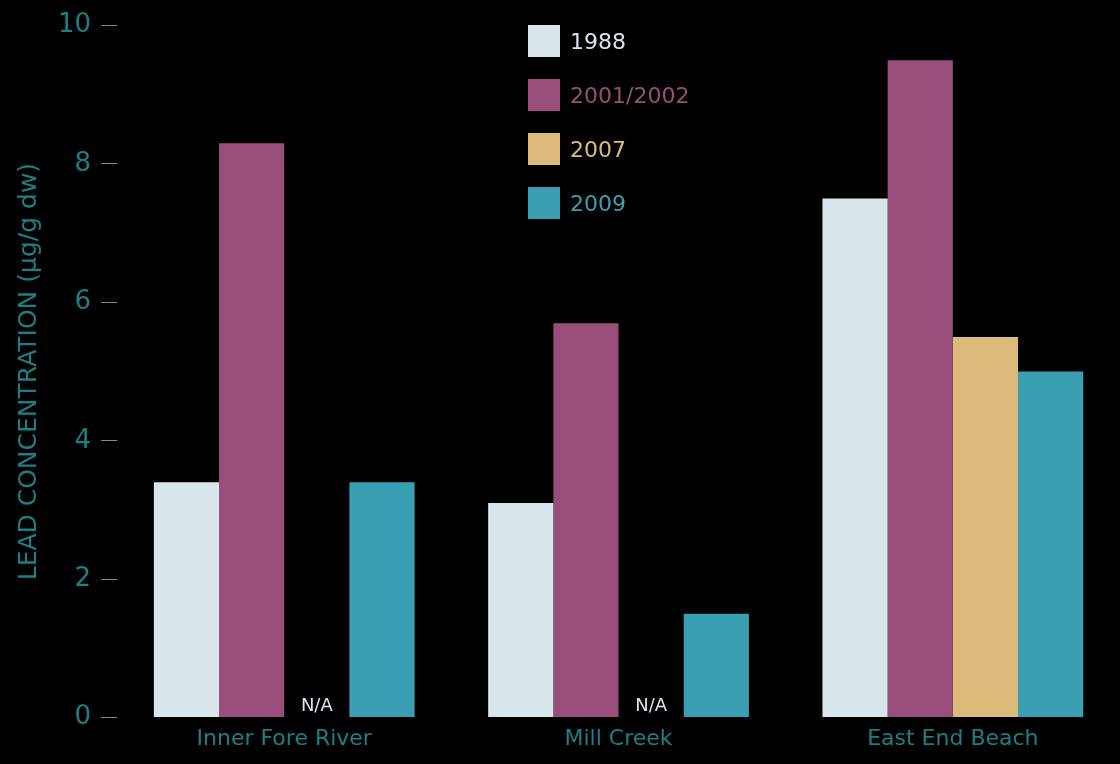 This screenshot has width=1120, height=764. Describe the element at coordinates (83, 161) in the screenshot. I see `y-tick-label: 8` at that location.